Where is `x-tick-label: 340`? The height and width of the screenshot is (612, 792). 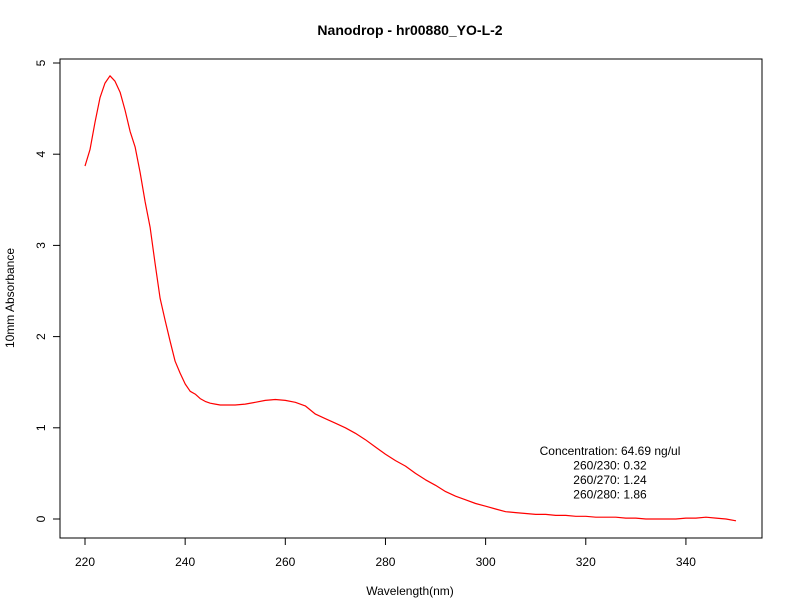
x-tick-label: 340 is located at coordinates (686, 562).